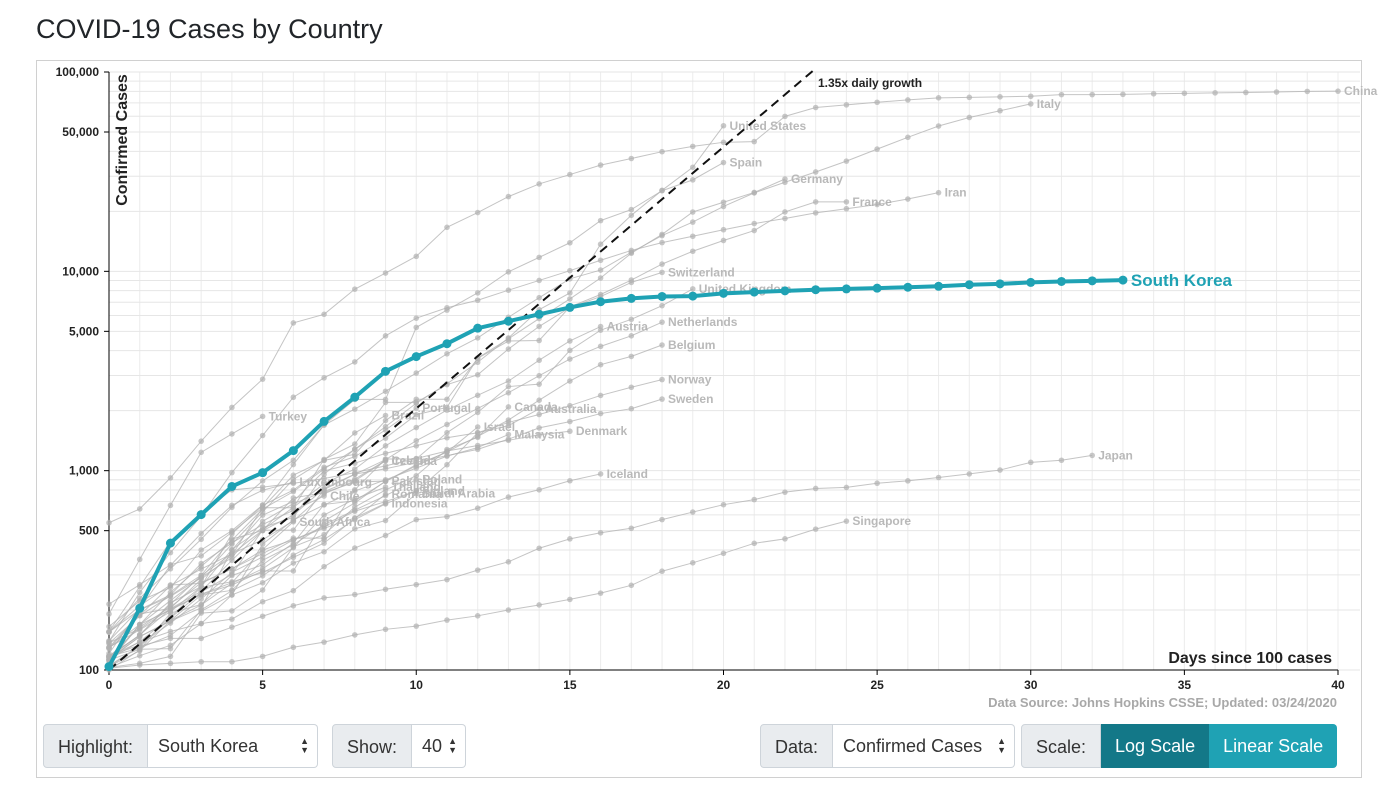 The height and width of the screenshot is (798, 1400). What do you see at coordinates (416, 487) in the screenshot?
I see `series-label: Thailand` at bounding box center [416, 487].